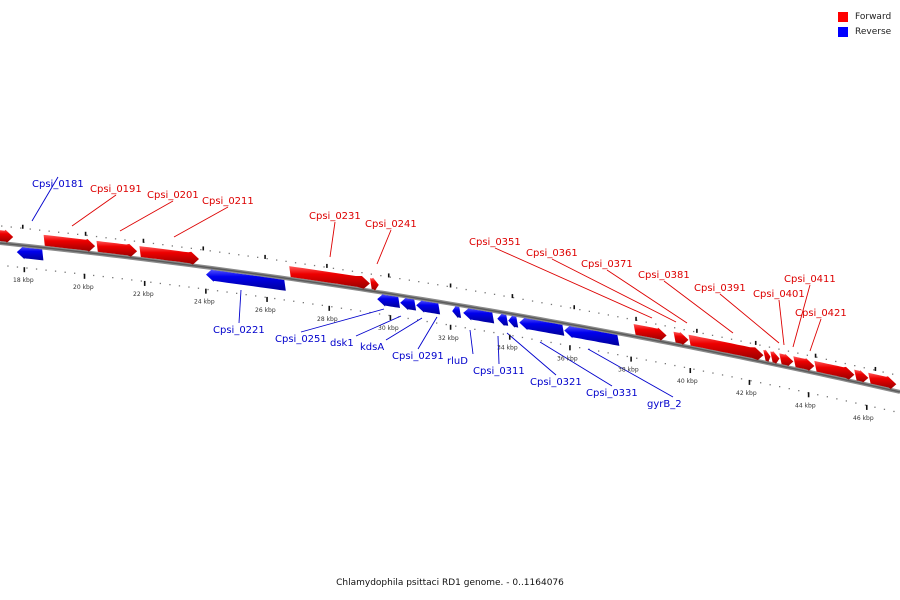  Describe the element at coordinates (58, 184) in the screenshot. I see `gene-label: Cpsi_0181` at that location.